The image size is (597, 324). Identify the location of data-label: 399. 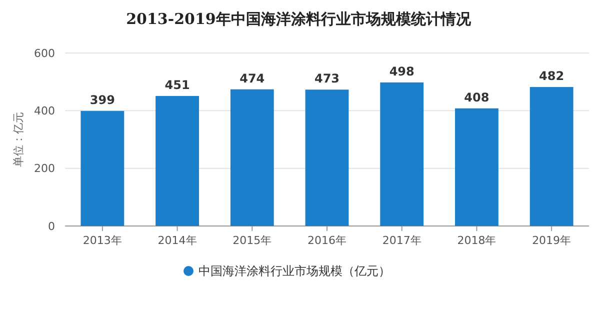
(102, 99).